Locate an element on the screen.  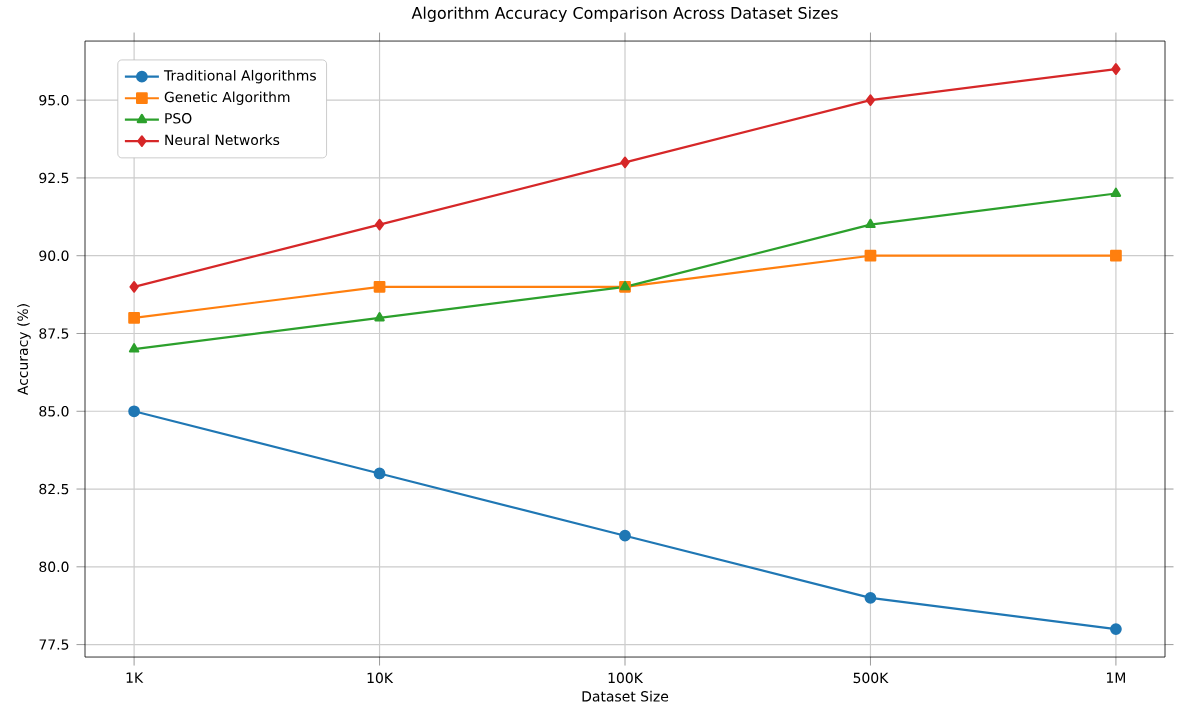
y-tick-label: 90.0 is located at coordinates (54, 255).